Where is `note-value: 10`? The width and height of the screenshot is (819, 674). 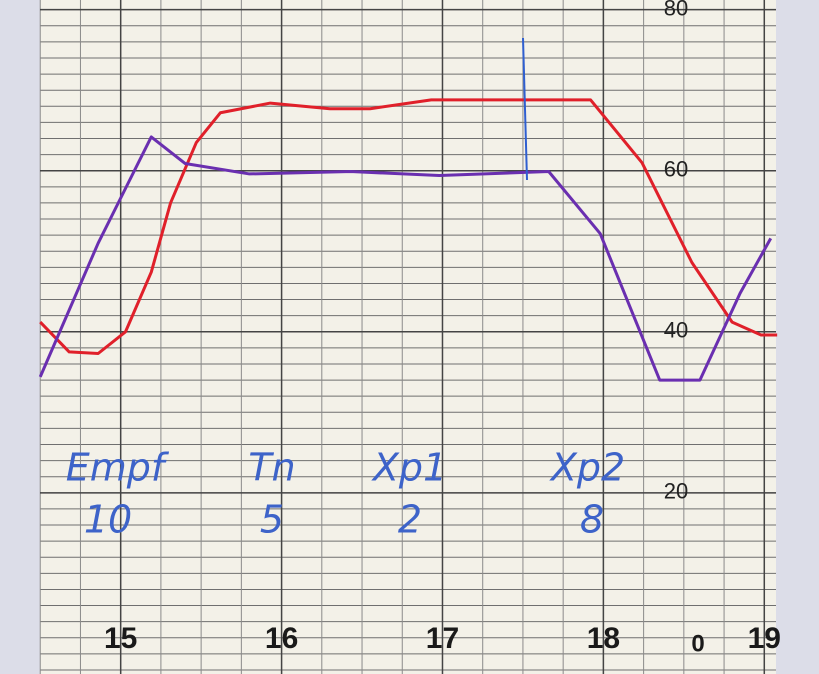
note-value: 10 is located at coordinates (108, 520).